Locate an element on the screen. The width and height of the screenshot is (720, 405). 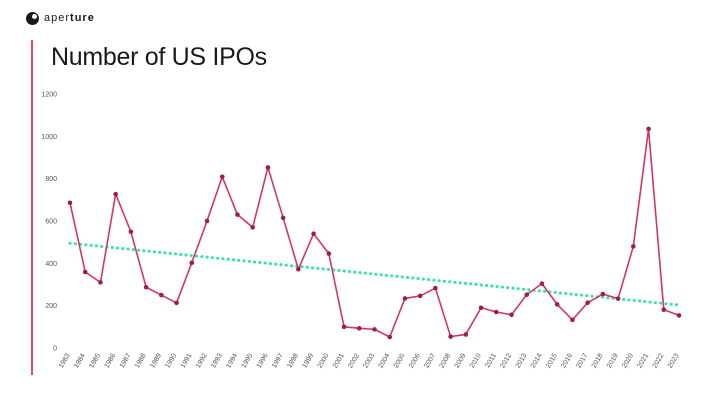
y-tick-label: 200 is located at coordinates (51, 306).